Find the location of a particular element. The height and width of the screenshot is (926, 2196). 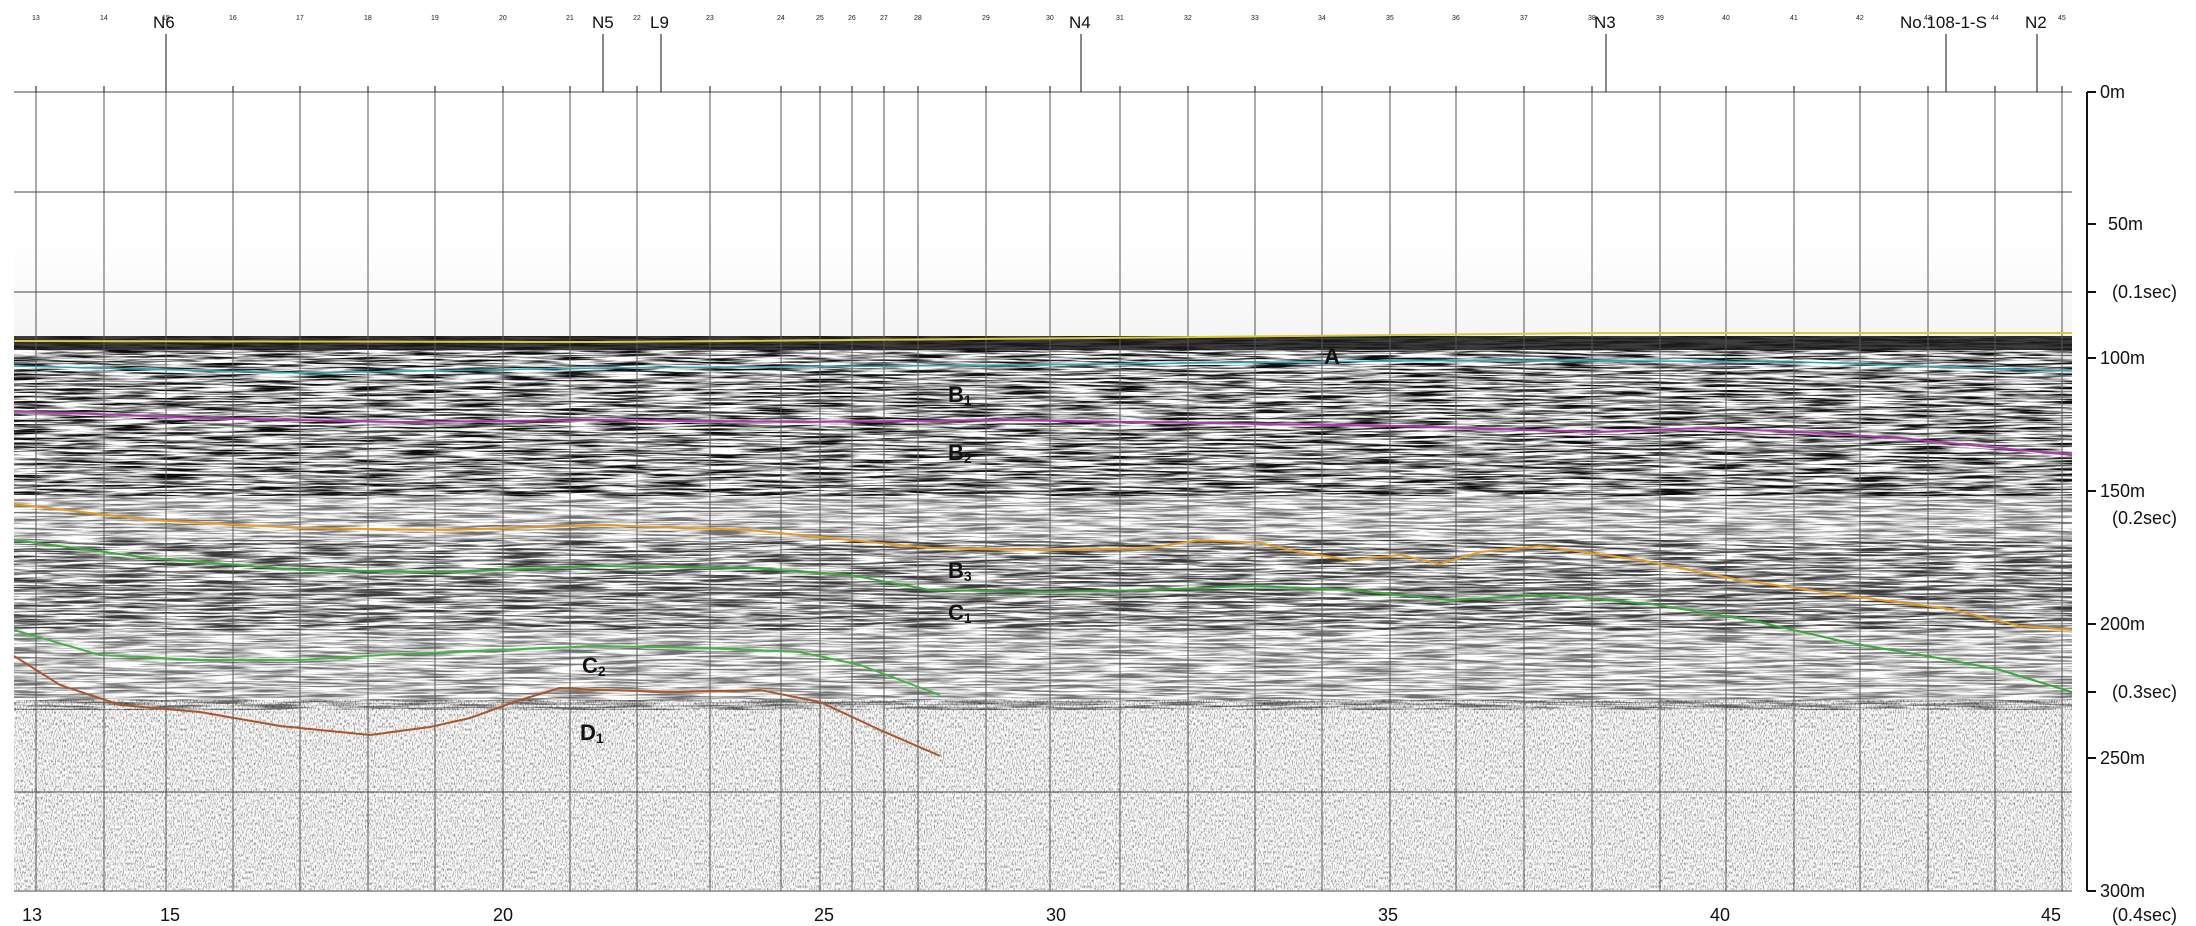

top-tick-label: 40 is located at coordinates (1726, 18).